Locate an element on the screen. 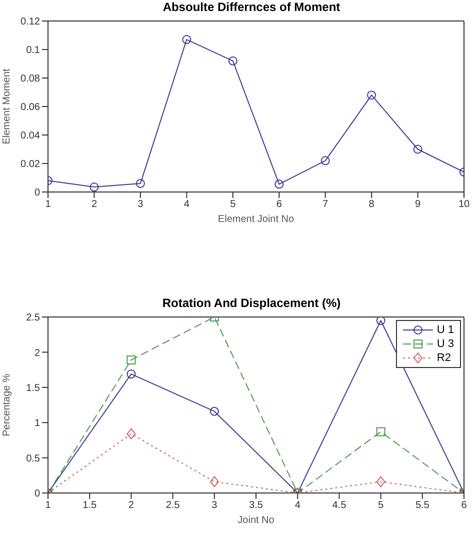  legend-label: U 3 is located at coordinates (445, 344).